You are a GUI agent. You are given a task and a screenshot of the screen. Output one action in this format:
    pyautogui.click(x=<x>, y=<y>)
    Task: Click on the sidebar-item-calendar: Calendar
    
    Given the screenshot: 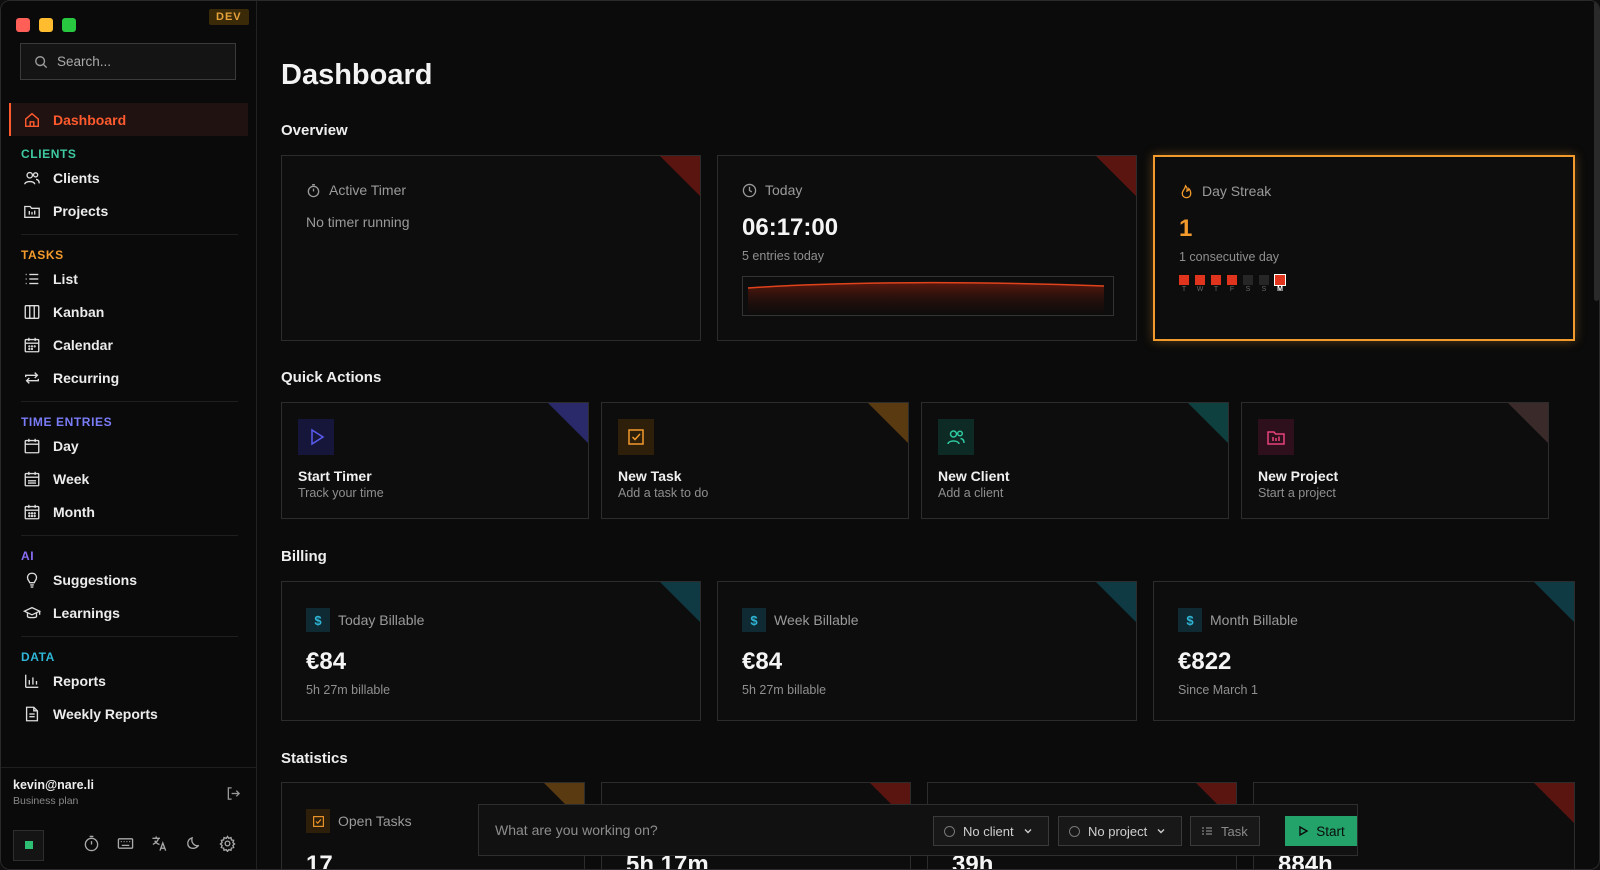 What is the action you would take?
    pyautogui.click(x=128, y=344)
    